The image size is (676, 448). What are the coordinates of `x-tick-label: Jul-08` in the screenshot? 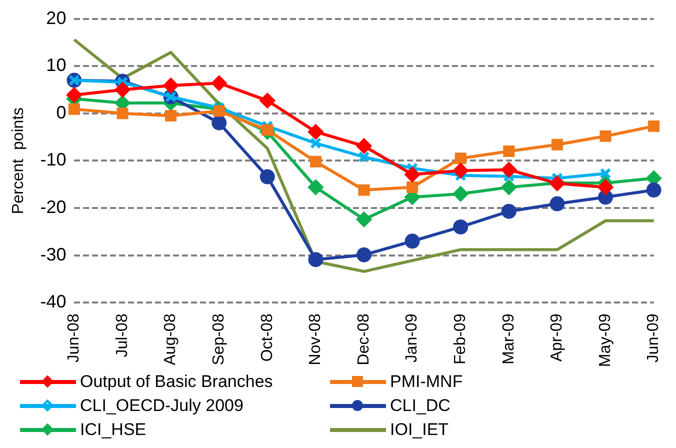 It's located at (122, 336).